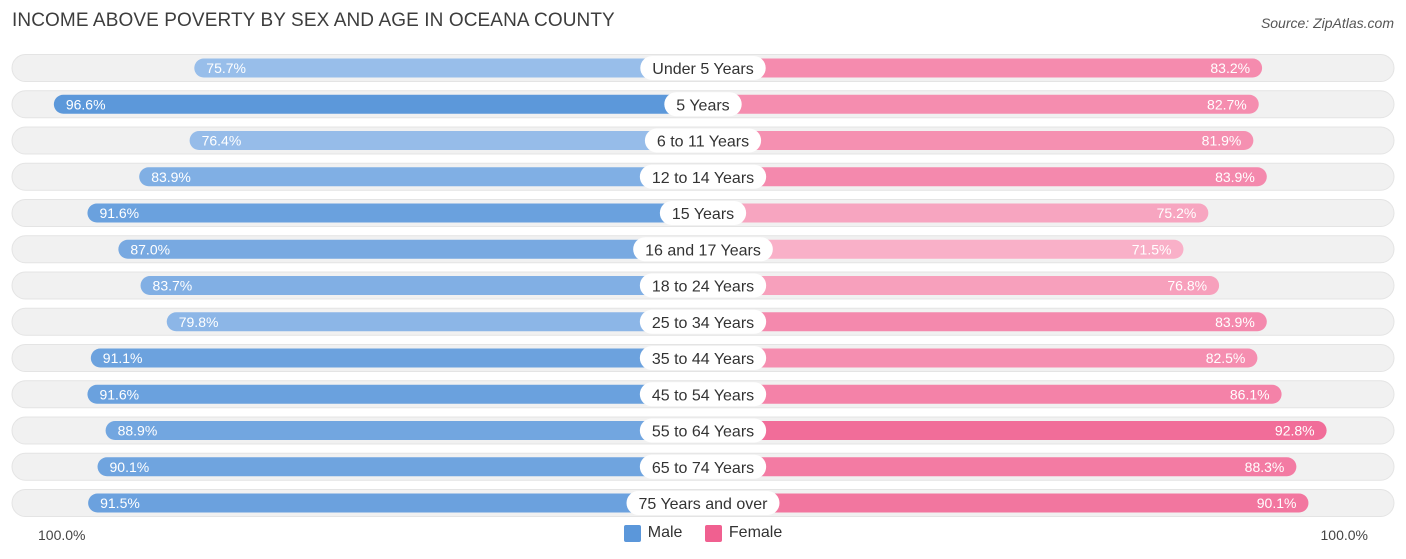  Describe the element at coordinates (226, 68) in the screenshot. I see `male-value-label: 75.7%` at that location.